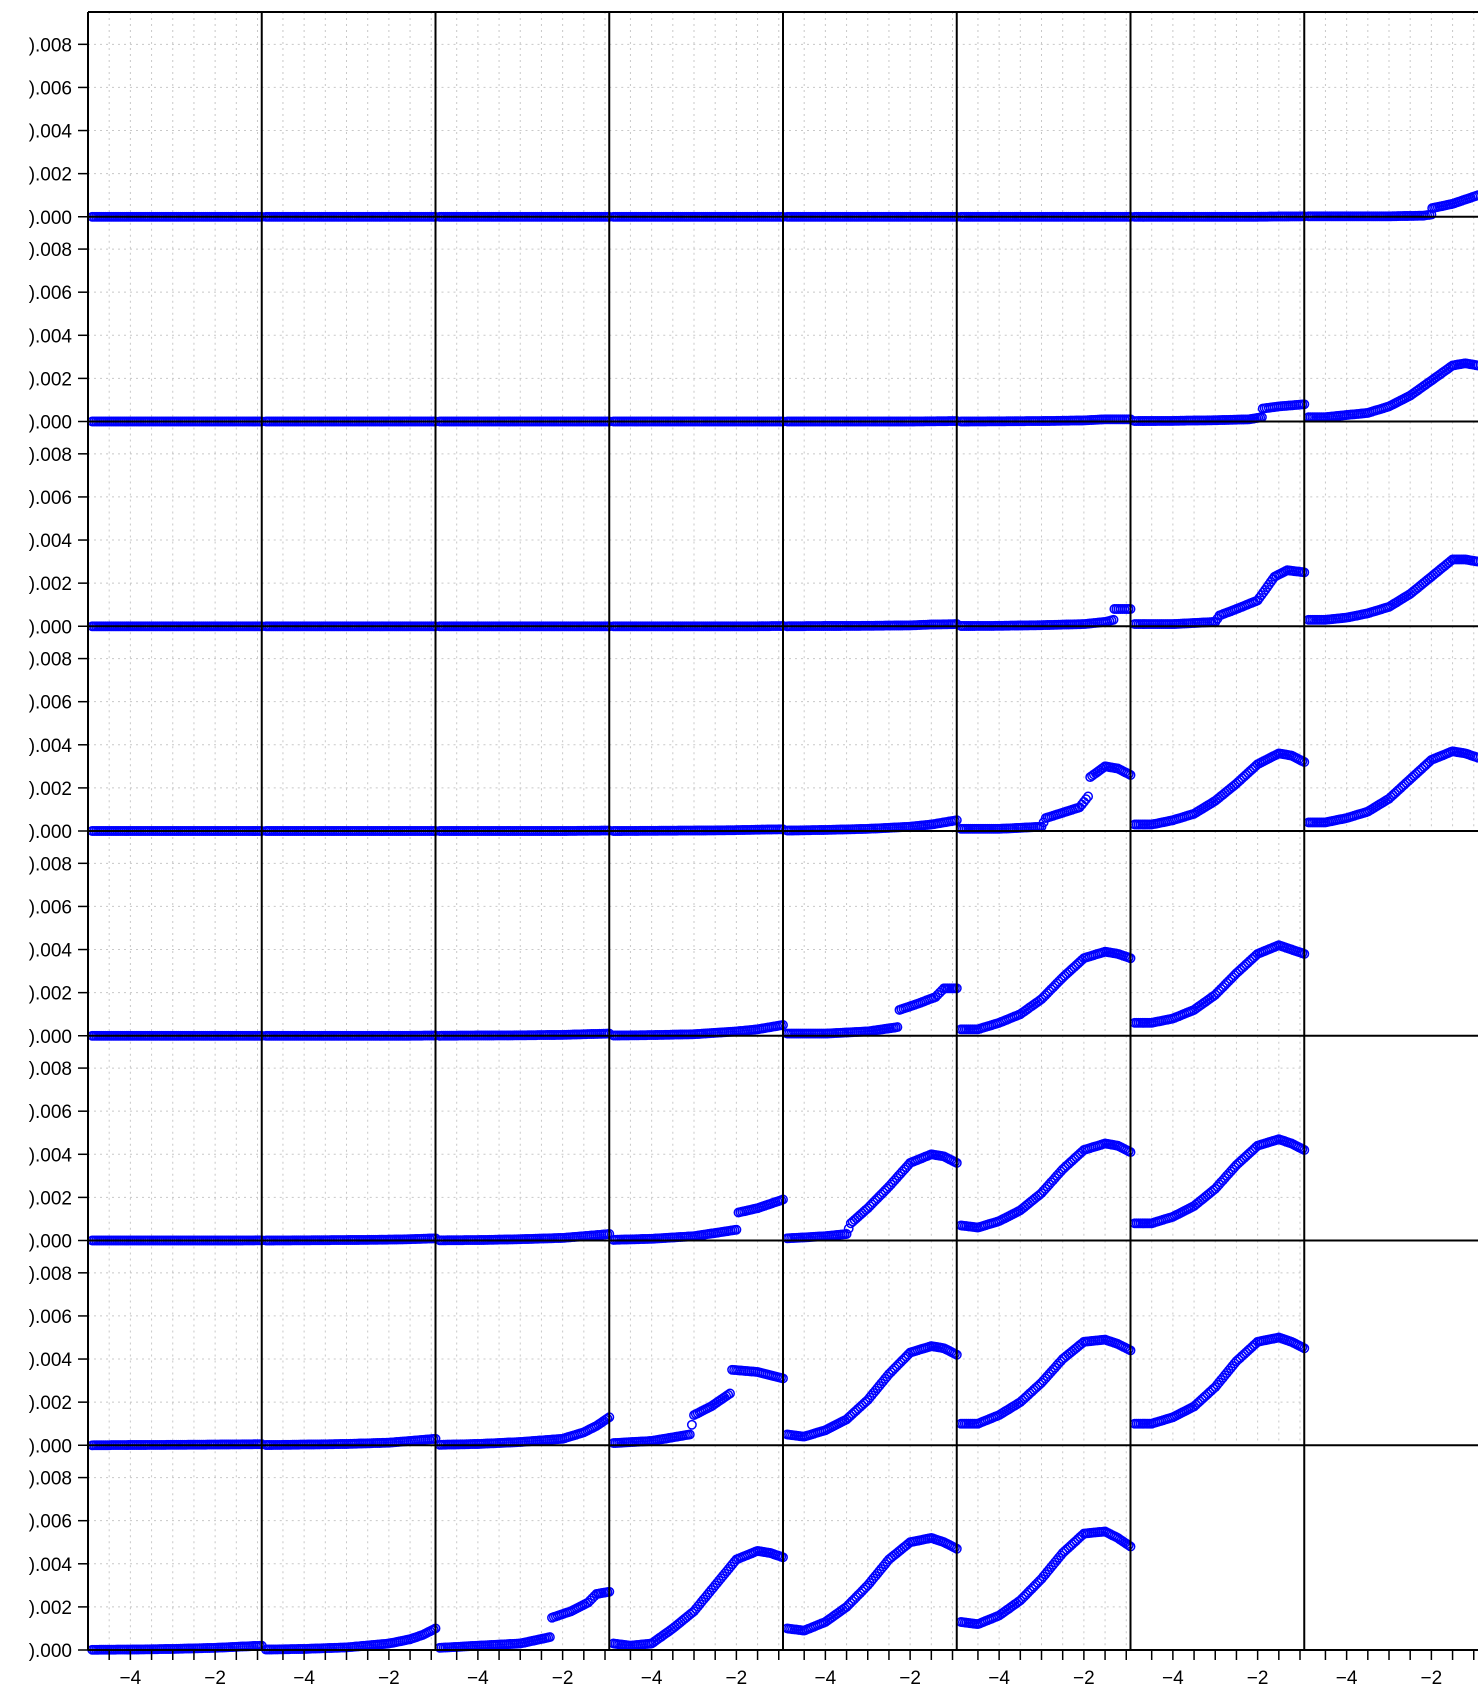  What do you see at coordinates (1390, 589) in the screenshot?
I see `panel-3-8-series` at bounding box center [1390, 589].